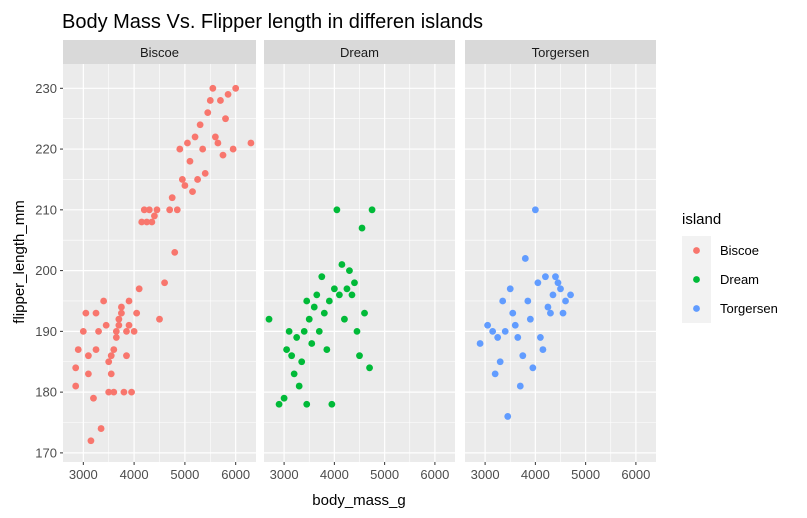  I want to click on x-tick-label: 6000, so click(235, 474).